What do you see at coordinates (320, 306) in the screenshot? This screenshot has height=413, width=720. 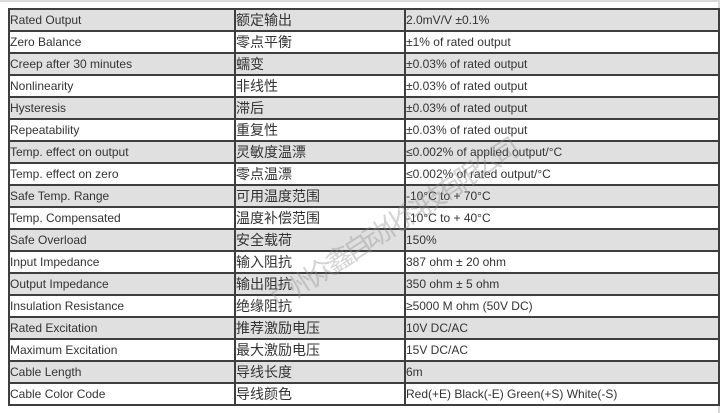 I see `param-zh-cell: 绝缘阻抗` at bounding box center [320, 306].